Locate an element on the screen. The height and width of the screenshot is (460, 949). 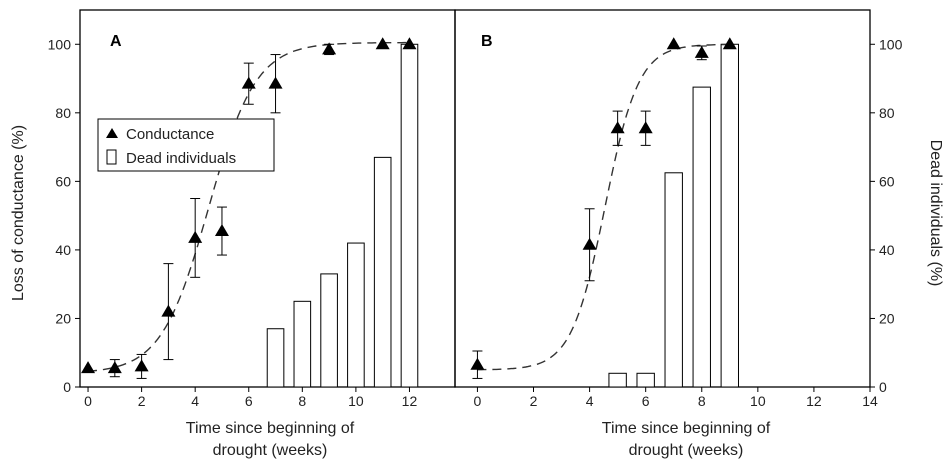
ytick-label-b-100: 100 is located at coordinates (891, 44).